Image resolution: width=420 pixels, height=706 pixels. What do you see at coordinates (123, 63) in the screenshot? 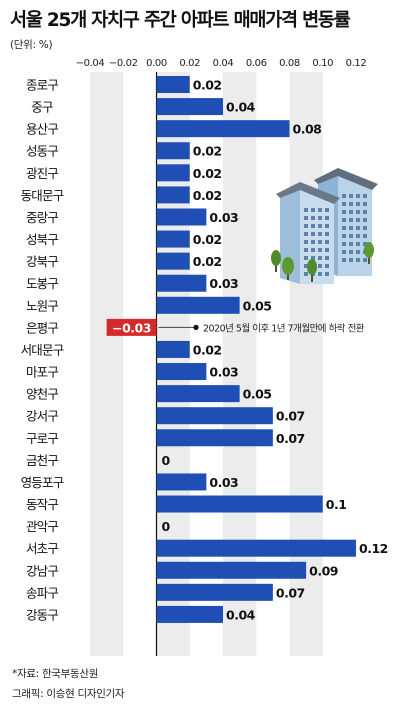
I see `x-tick-label: −0.02` at bounding box center [123, 63].